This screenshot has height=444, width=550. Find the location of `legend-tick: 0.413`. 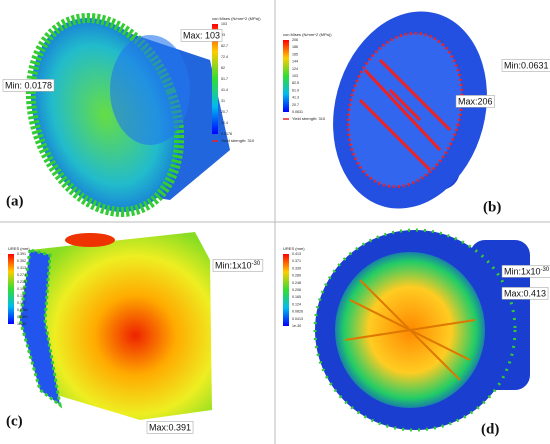

legend-tick: 0.413 is located at coordinates (296, 254).